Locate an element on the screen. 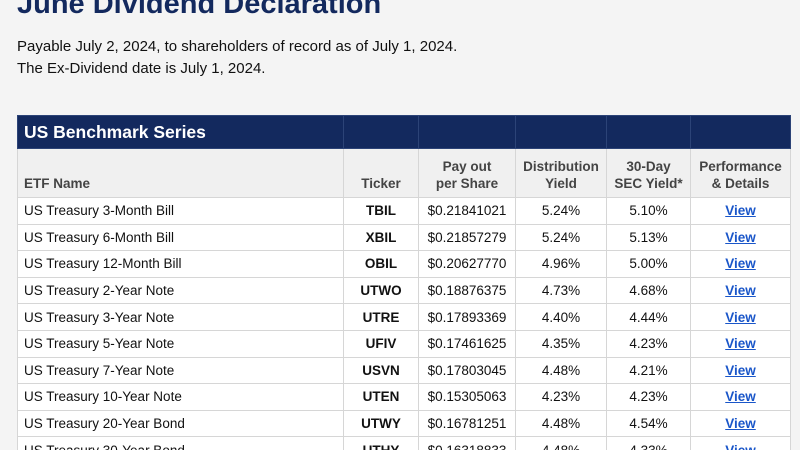 The width and height of the screenshot is (800, 450). cell: $0.17461625 is located at coordinates (467, 343).